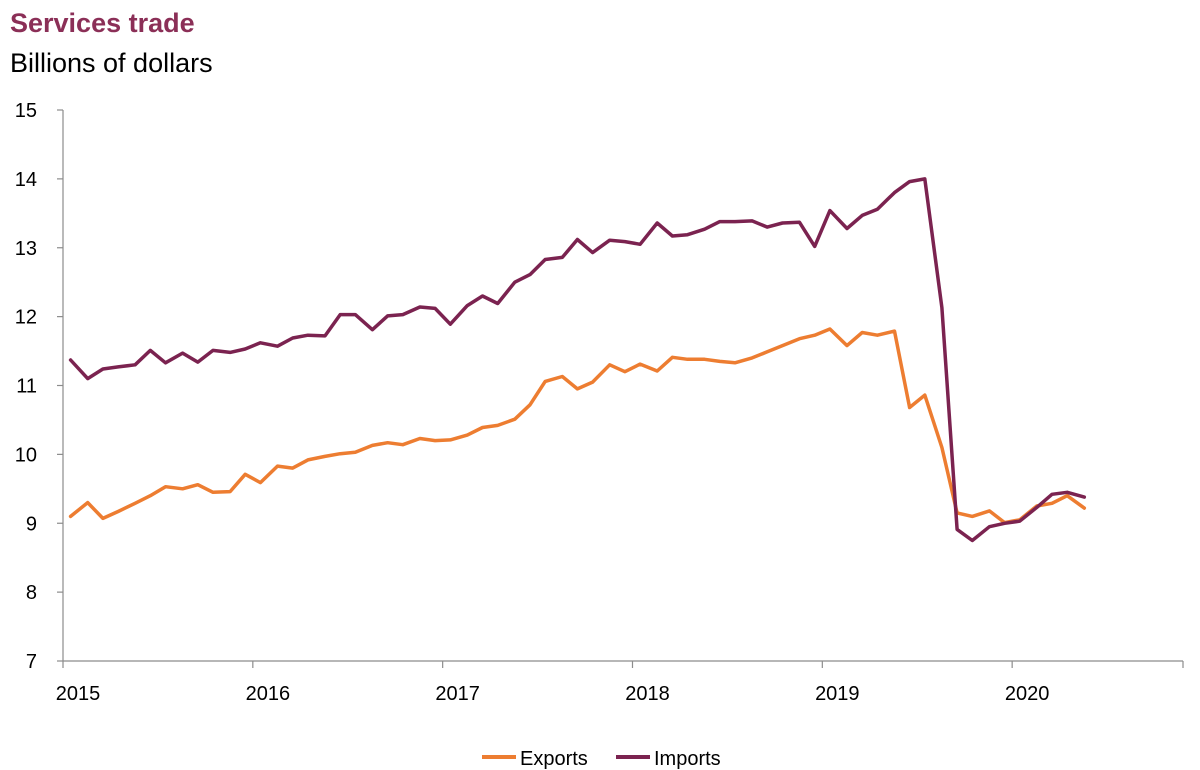 The width and height of the screenshot is (1200, 770). Describe the element at coordinates (647, 694) in the screenshot. I see `x-tick-label: 2018` at that location.